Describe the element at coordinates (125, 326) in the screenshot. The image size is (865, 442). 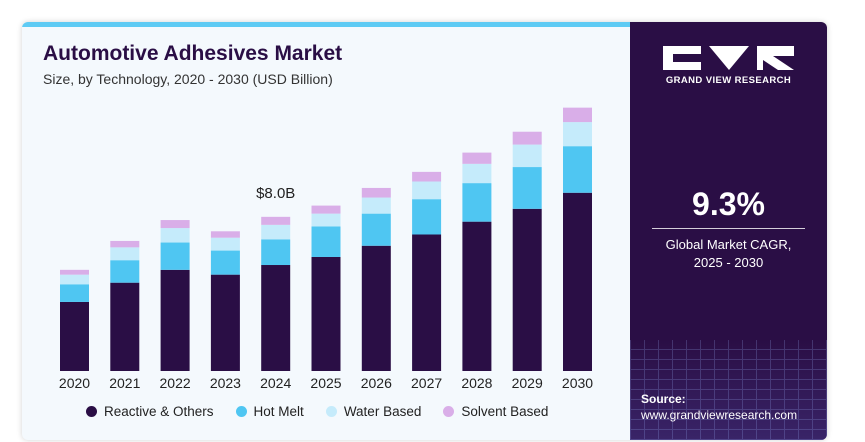
I see `bar-segment-reactive-others-2021` at that location.